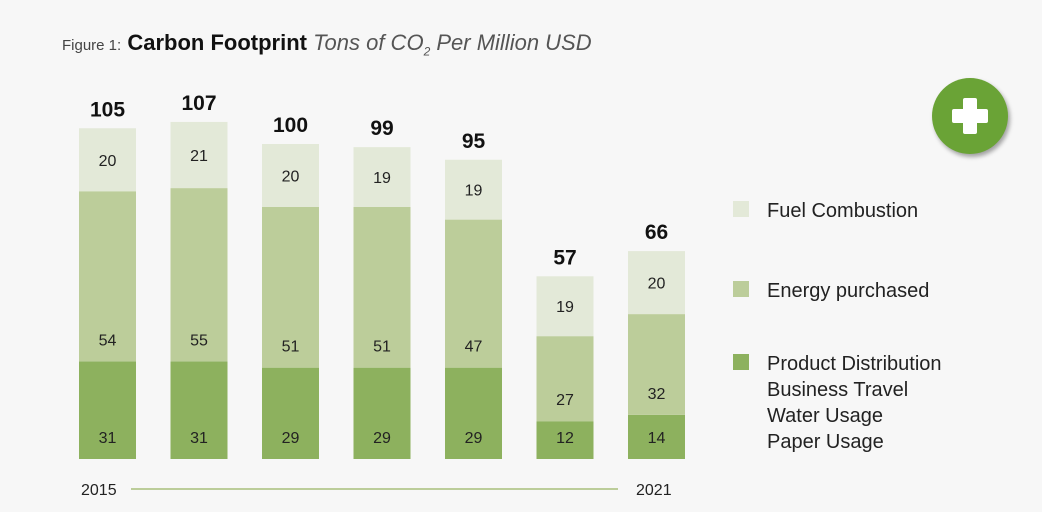  Describe the element at coordinates (199, 340) in the screenshot. I see `segment-value-label: 55` at that location.